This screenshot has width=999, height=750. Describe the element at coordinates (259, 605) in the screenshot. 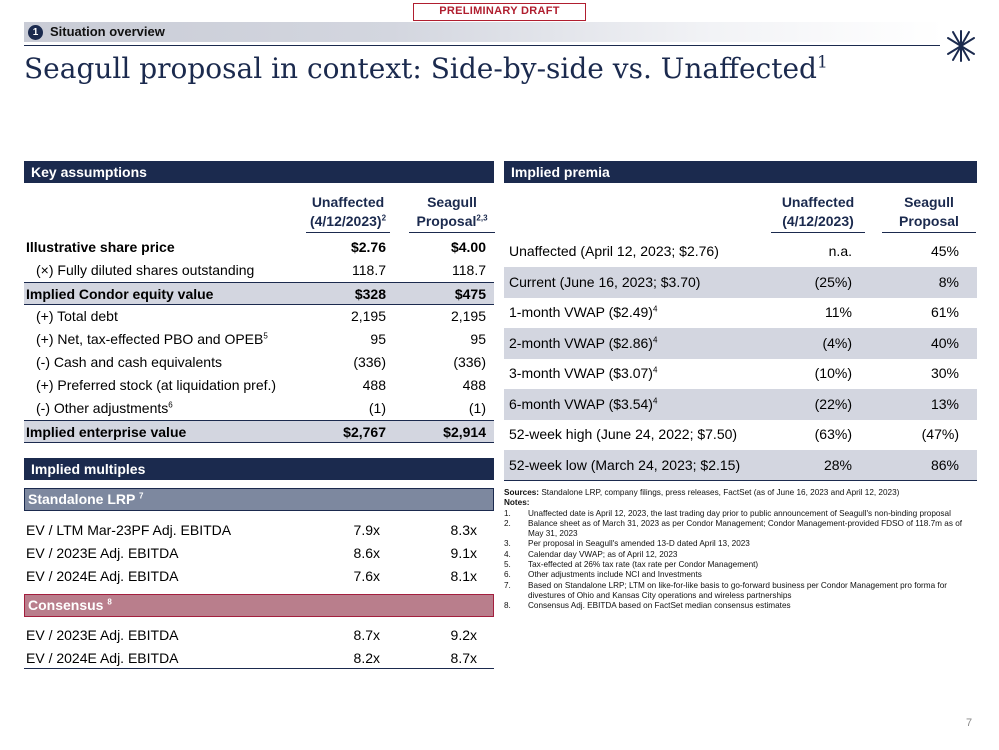

I see `consensus-header: Consensus 8` at that location.